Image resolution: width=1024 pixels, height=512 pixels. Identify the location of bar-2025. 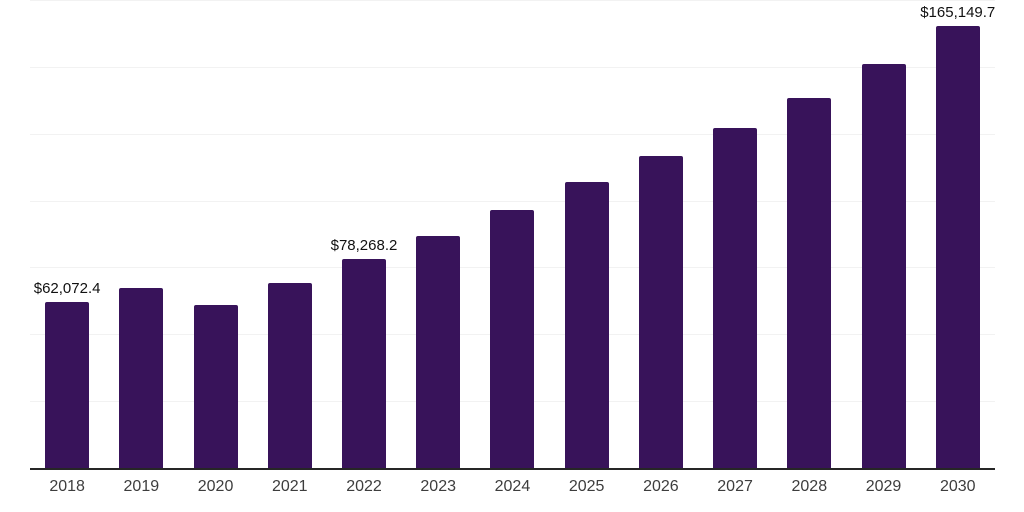
(586, 325).